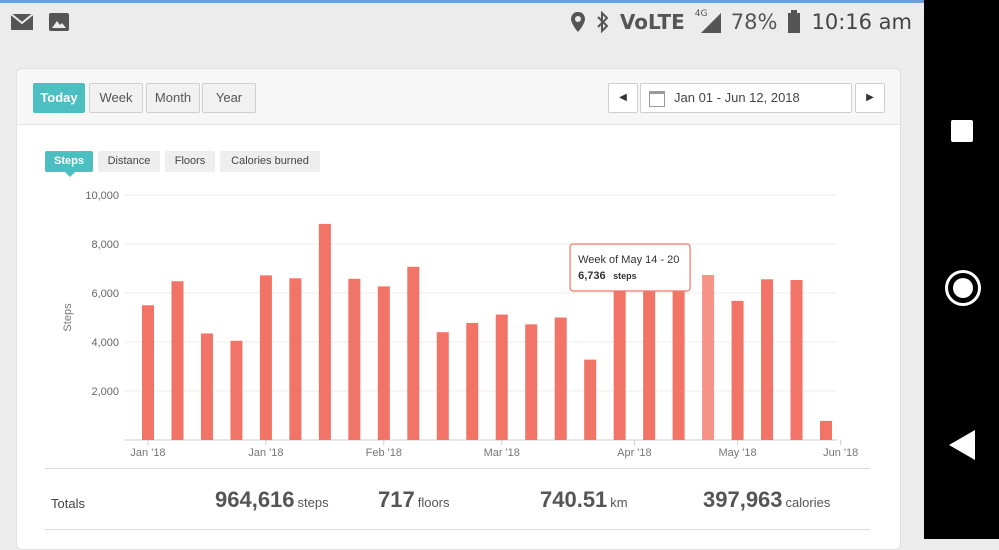 The image size is (999, 550). Describe the element at coordinates (173, 98) in the screenshot. I see `tab-month: Month` at that location.